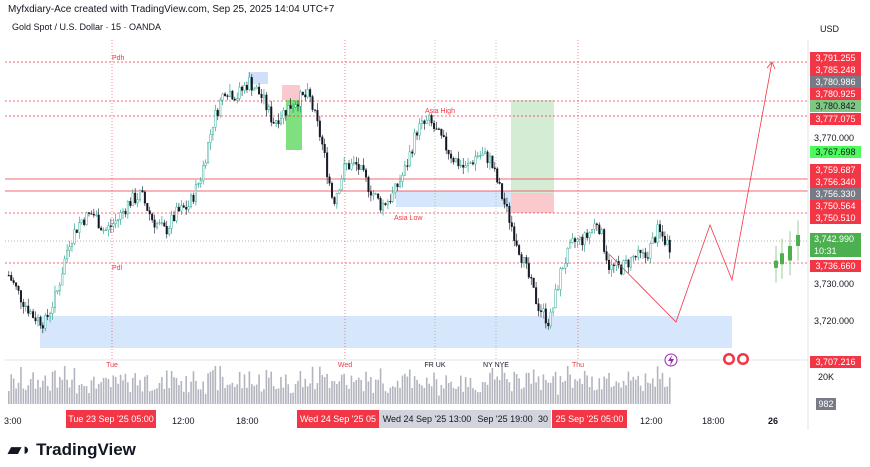 The image size is (870, 467). Describe the element at coordinates (834, 321) in the screenshot. I see `price-tick: 3,720.000` at that location.